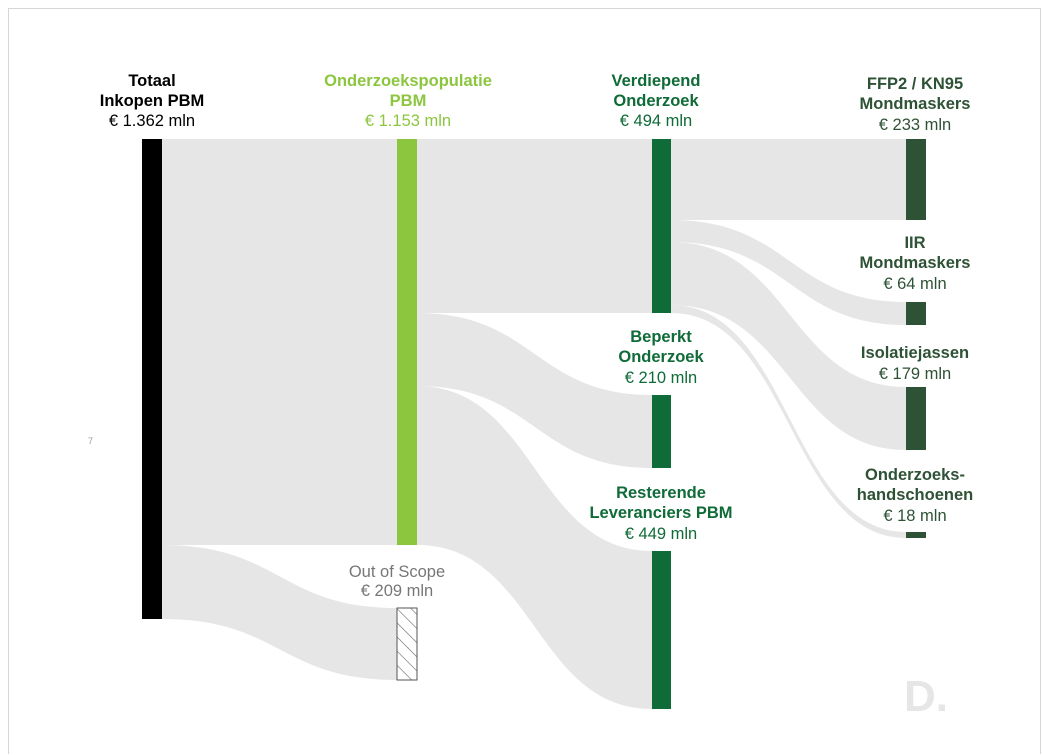 This screenshot has height=755, width=1042. What do you see at coordinates (152, 121) in the screenshot?
I see `totaal-value: € 1.362 mln` at bounding box center [152, 121].